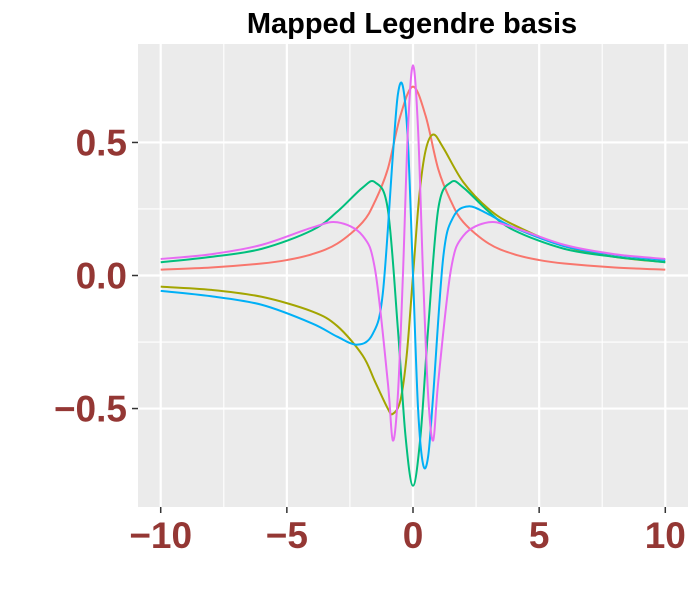  I want to click on y-axis: −0.5 0.0 0.5, so click(96, 276).